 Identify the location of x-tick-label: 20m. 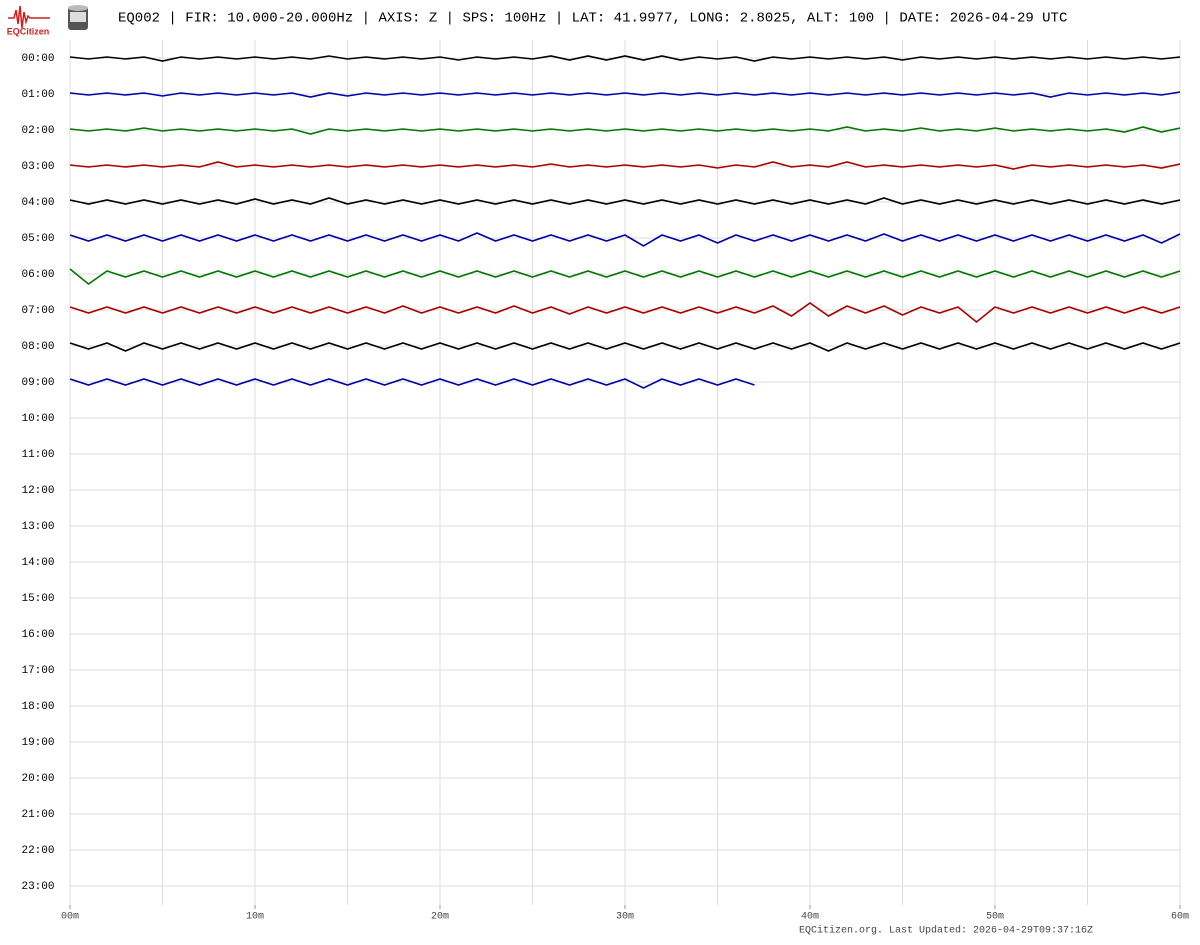
(440, 917).